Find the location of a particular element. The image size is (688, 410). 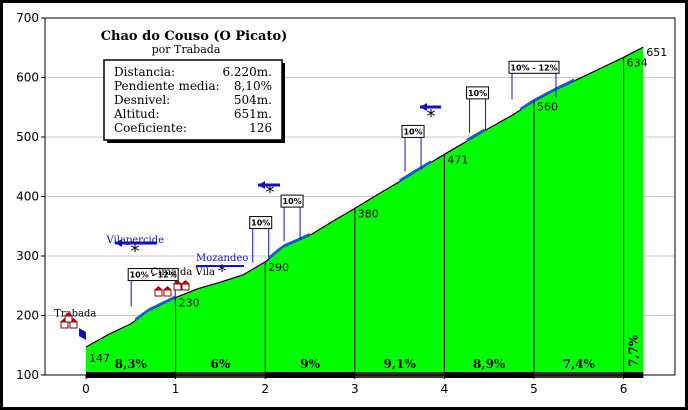

stat-value: 126 is located at coordinates (260, 128).